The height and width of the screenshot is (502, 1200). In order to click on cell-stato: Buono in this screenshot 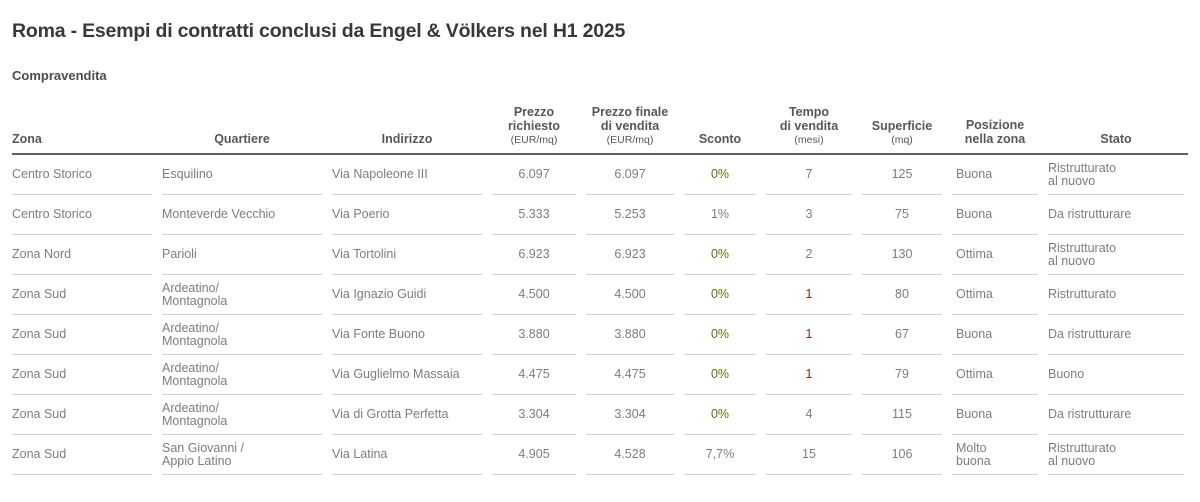, I will do `click(1116, 375)`.